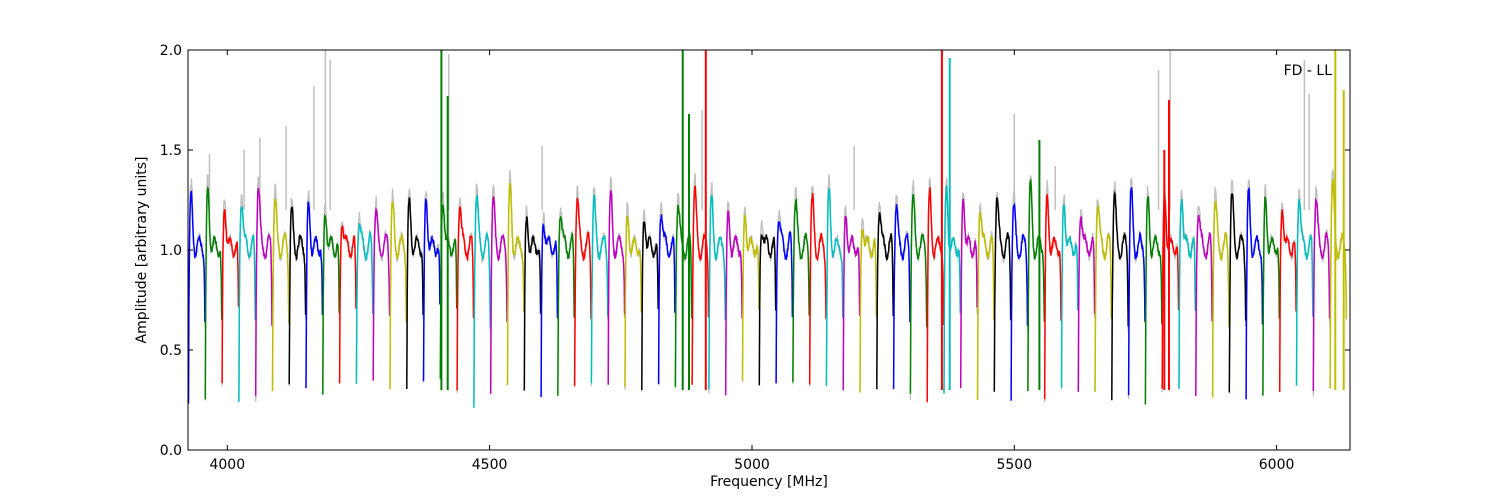  I want to click on x-axis-label: Frequency [MHz], so click(769, 482).